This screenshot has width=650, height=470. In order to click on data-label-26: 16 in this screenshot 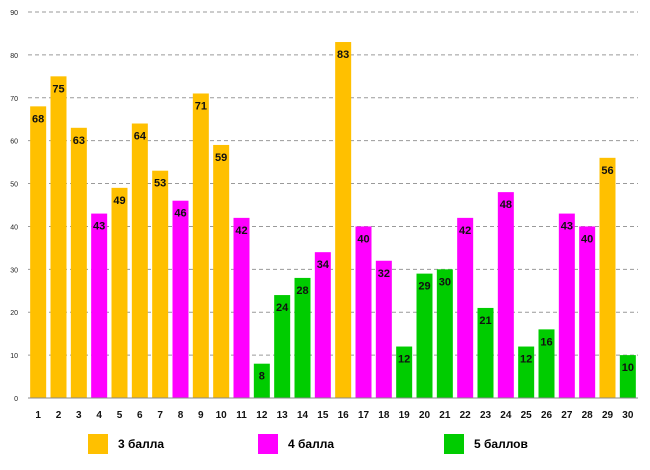, I will do `click(546, 342)`.